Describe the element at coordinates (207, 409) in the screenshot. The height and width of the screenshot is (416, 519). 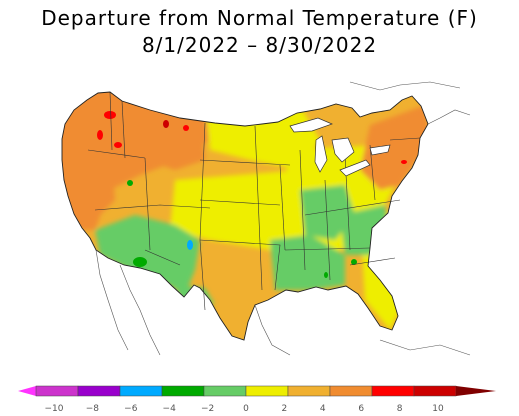
I see `legend-tick-label: −2` at that location.